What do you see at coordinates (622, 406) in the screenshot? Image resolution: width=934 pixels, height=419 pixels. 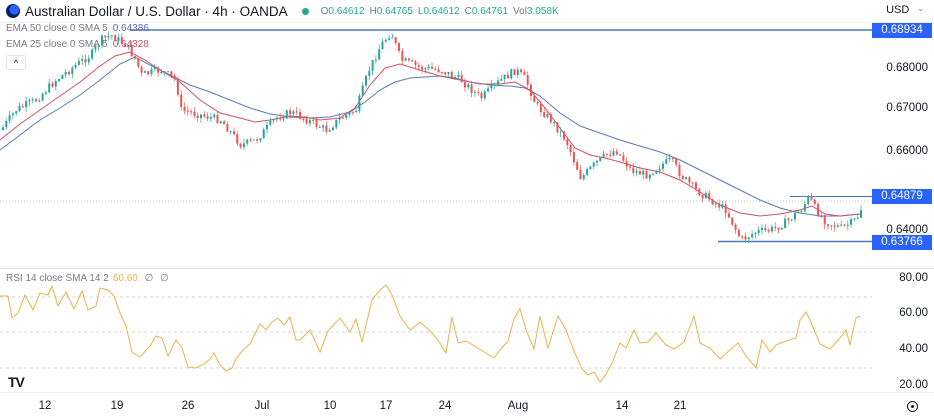 I see `time-tick: 14` at bounding box center [622, 406].